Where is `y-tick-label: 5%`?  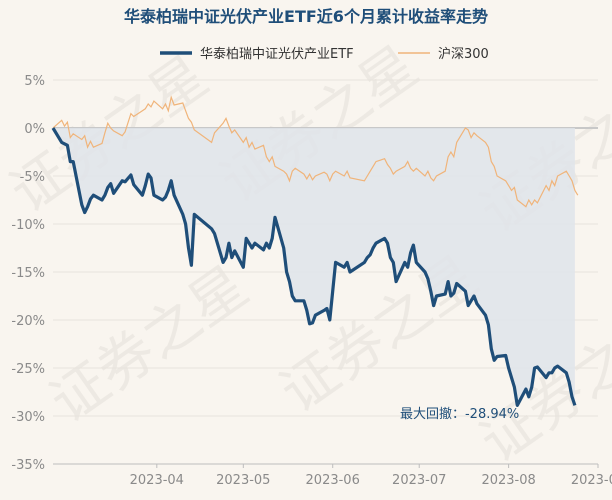
y-tick-label: 5% is located at coordinates (34, 81).